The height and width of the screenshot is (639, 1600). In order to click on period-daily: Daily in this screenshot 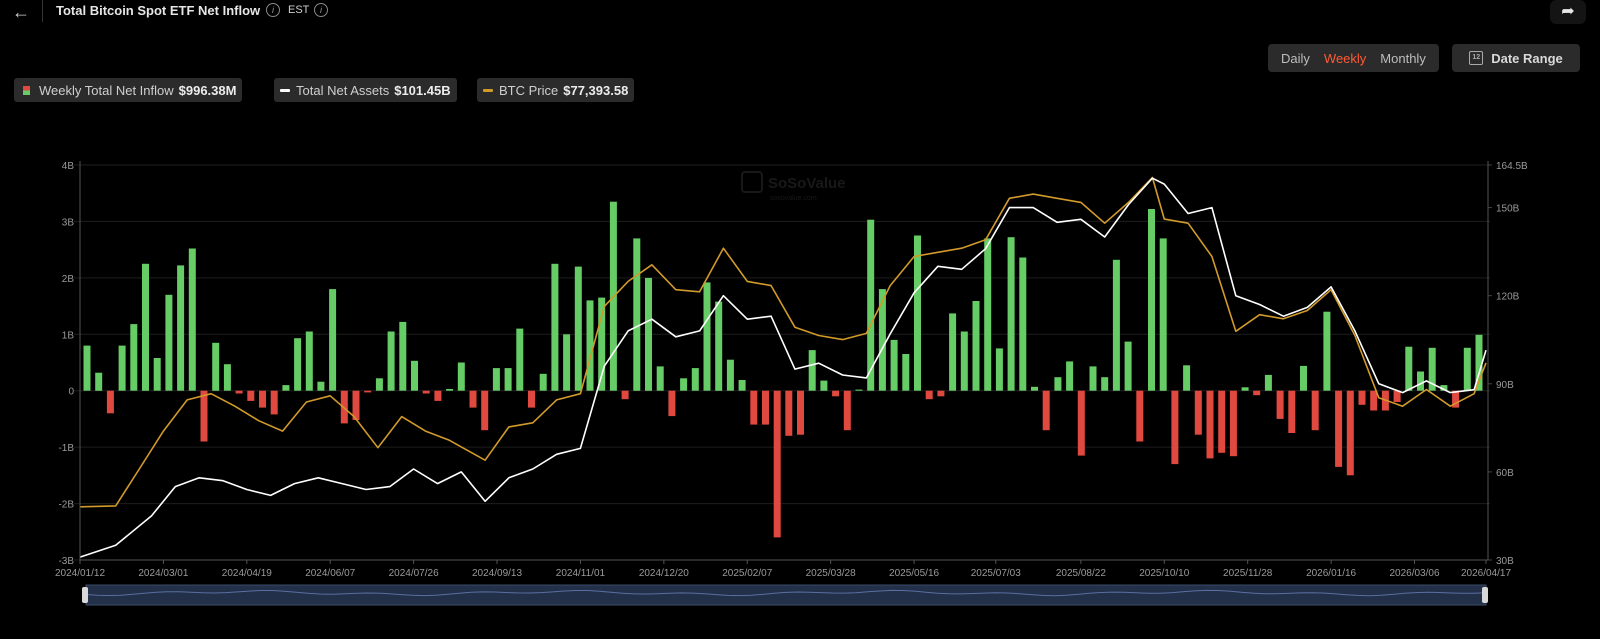, I will do `click(1295, 58)`.